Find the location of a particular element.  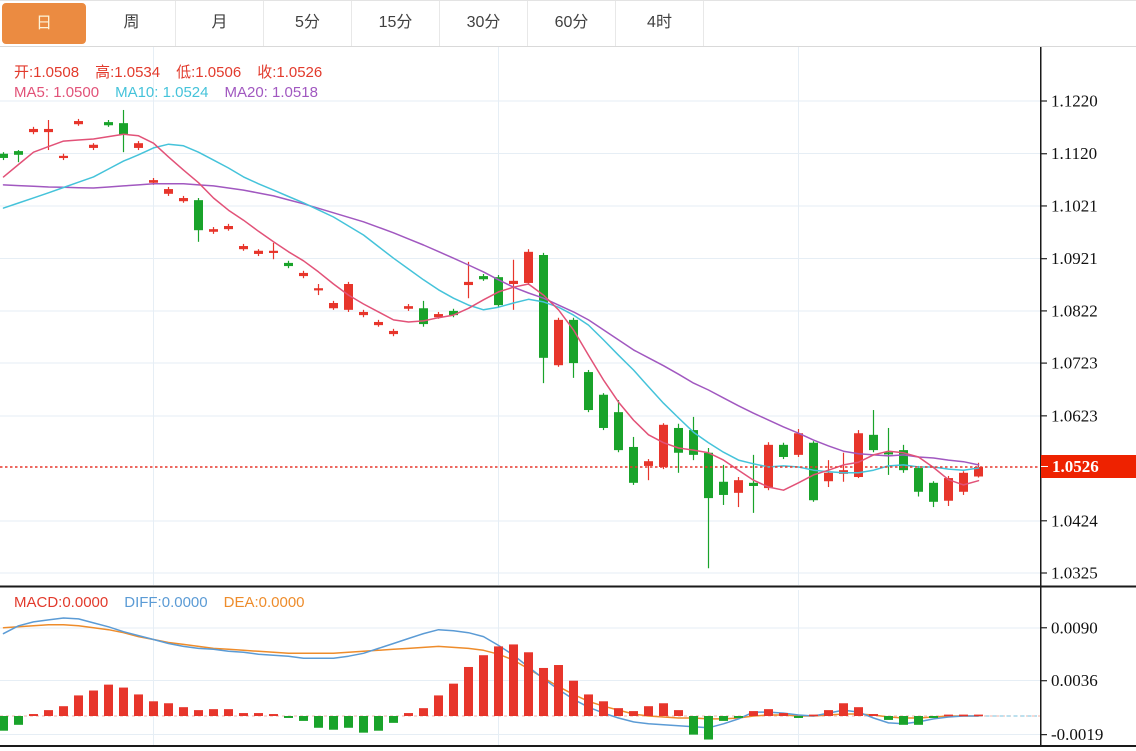

label: MA5: is located at coordinates (34, 92).